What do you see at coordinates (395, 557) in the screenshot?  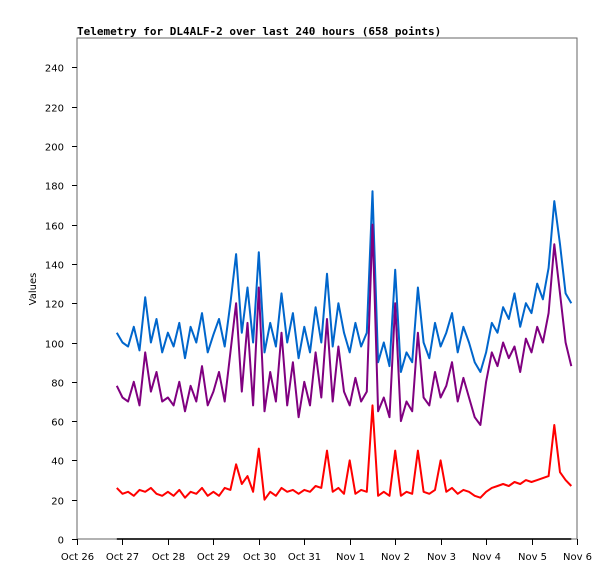 I see `x-tick-label: Nov 2` at bounding box center [395, 557].